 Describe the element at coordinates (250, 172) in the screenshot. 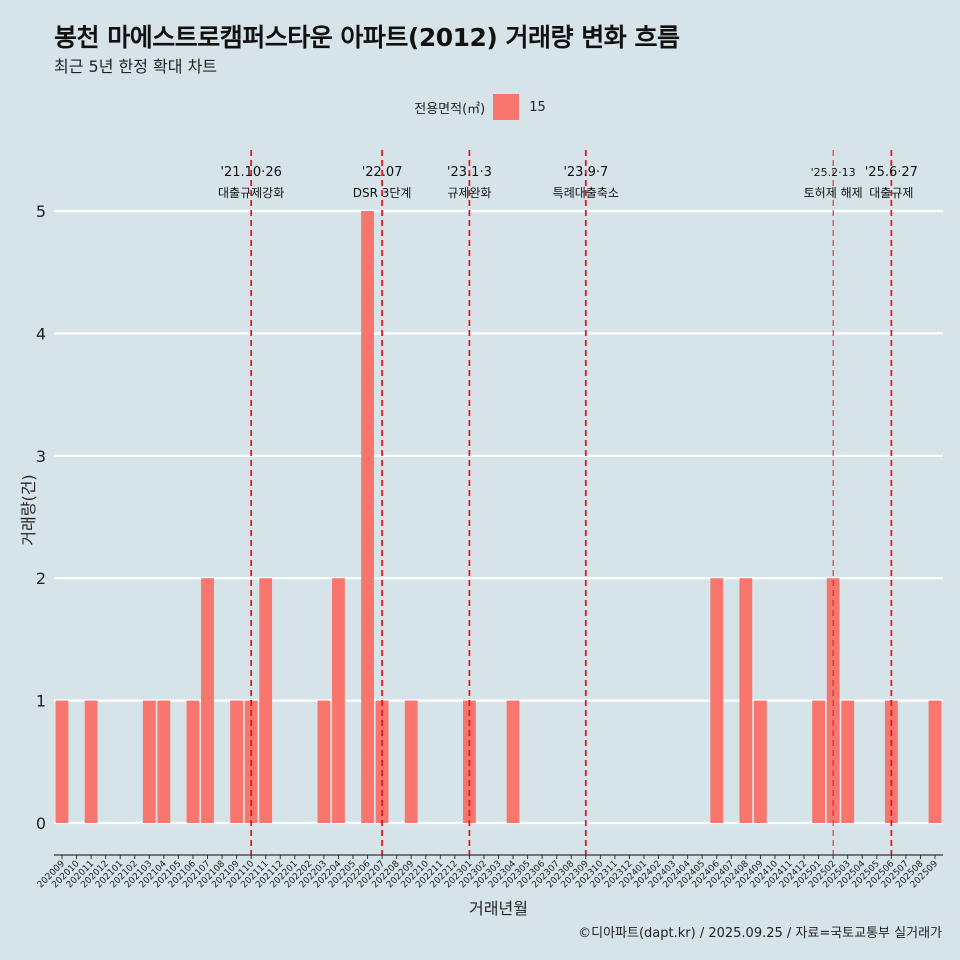

I see `event-date: '21.10·26` at that location.